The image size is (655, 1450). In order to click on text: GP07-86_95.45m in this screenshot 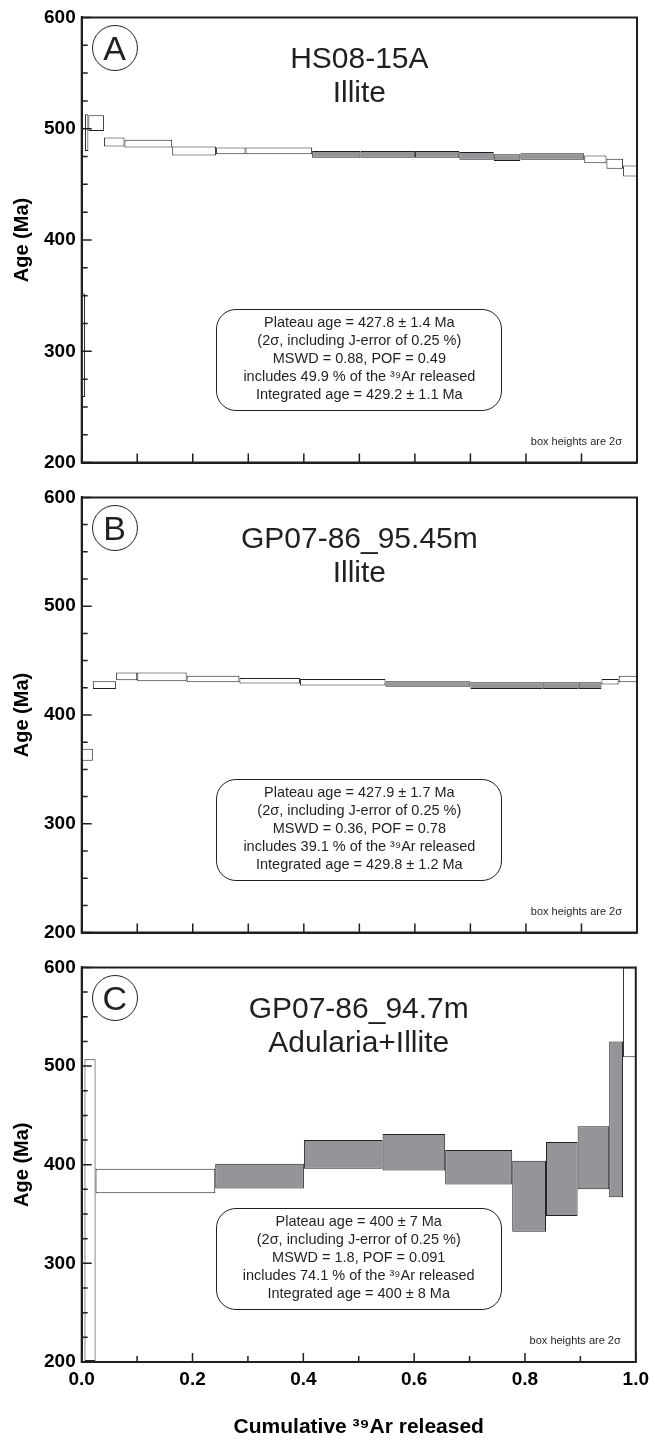, I will do `click(359, 538)`.